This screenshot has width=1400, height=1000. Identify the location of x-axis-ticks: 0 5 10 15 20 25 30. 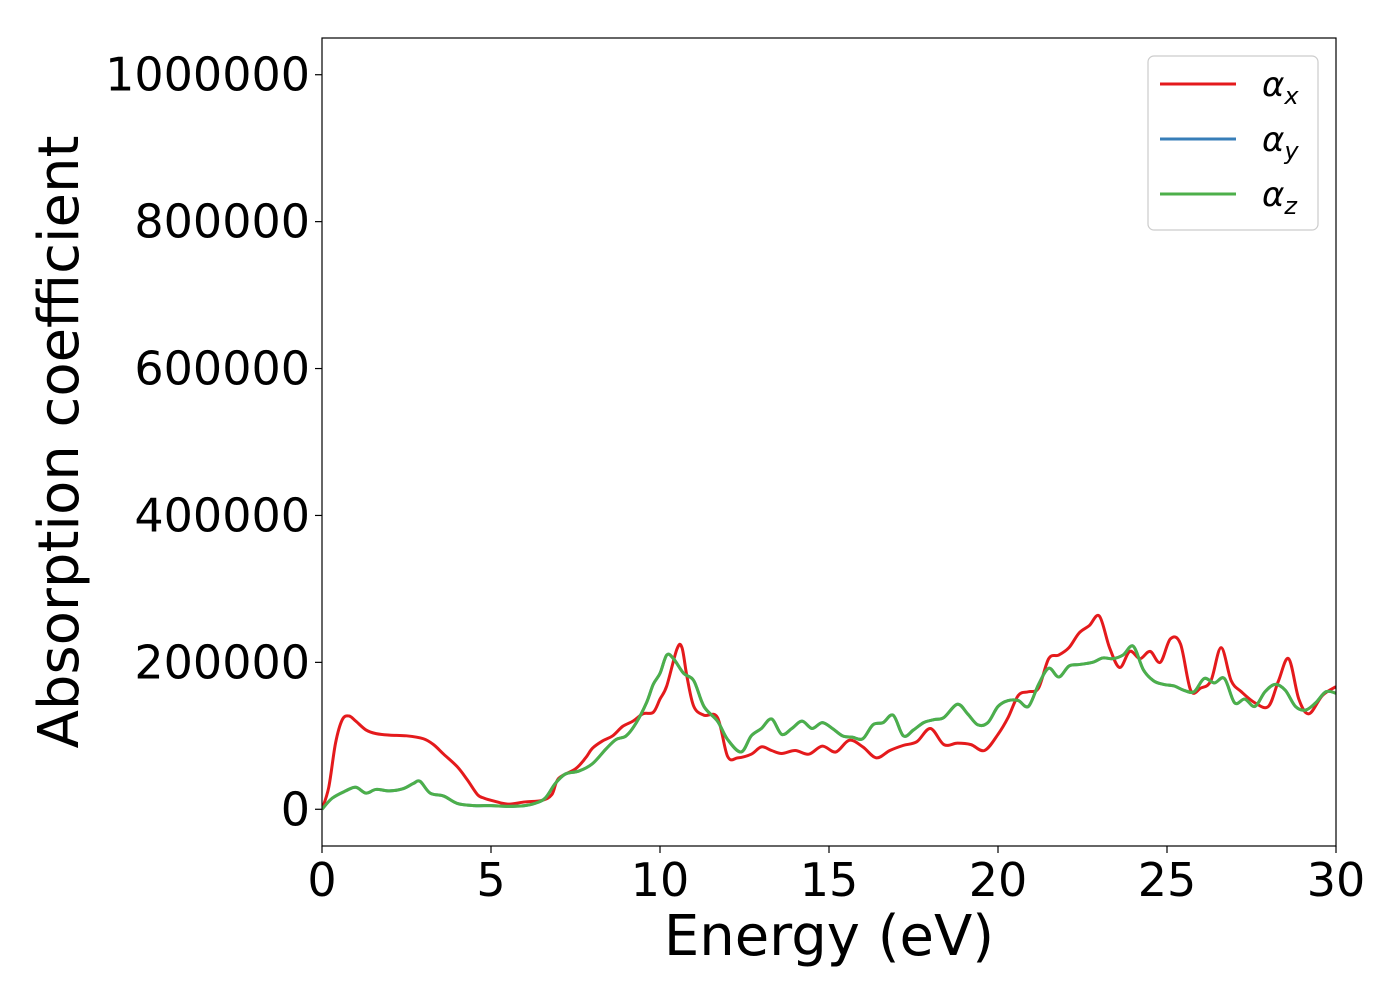
(836, 876).